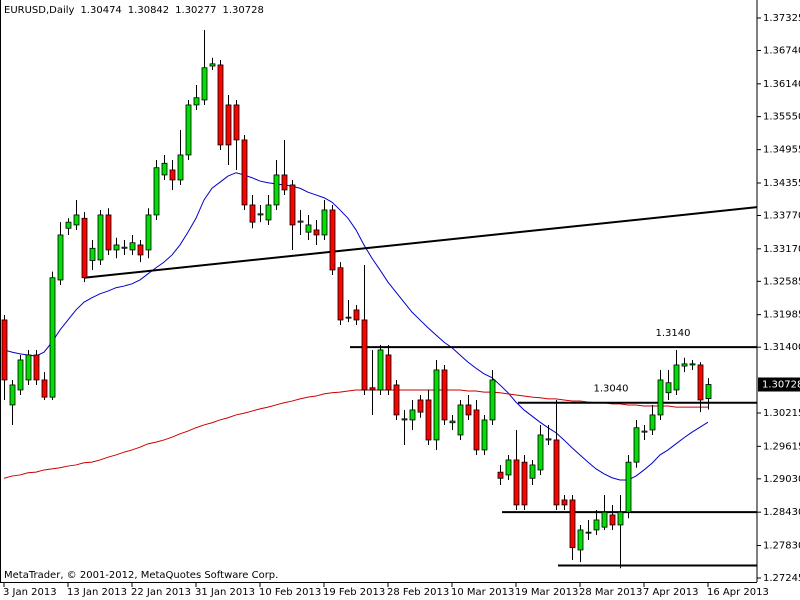 The height and width of the screenshot is (600, 800). I want to click on x-tick-label: 16 Apr 2013, so click(738, 592).